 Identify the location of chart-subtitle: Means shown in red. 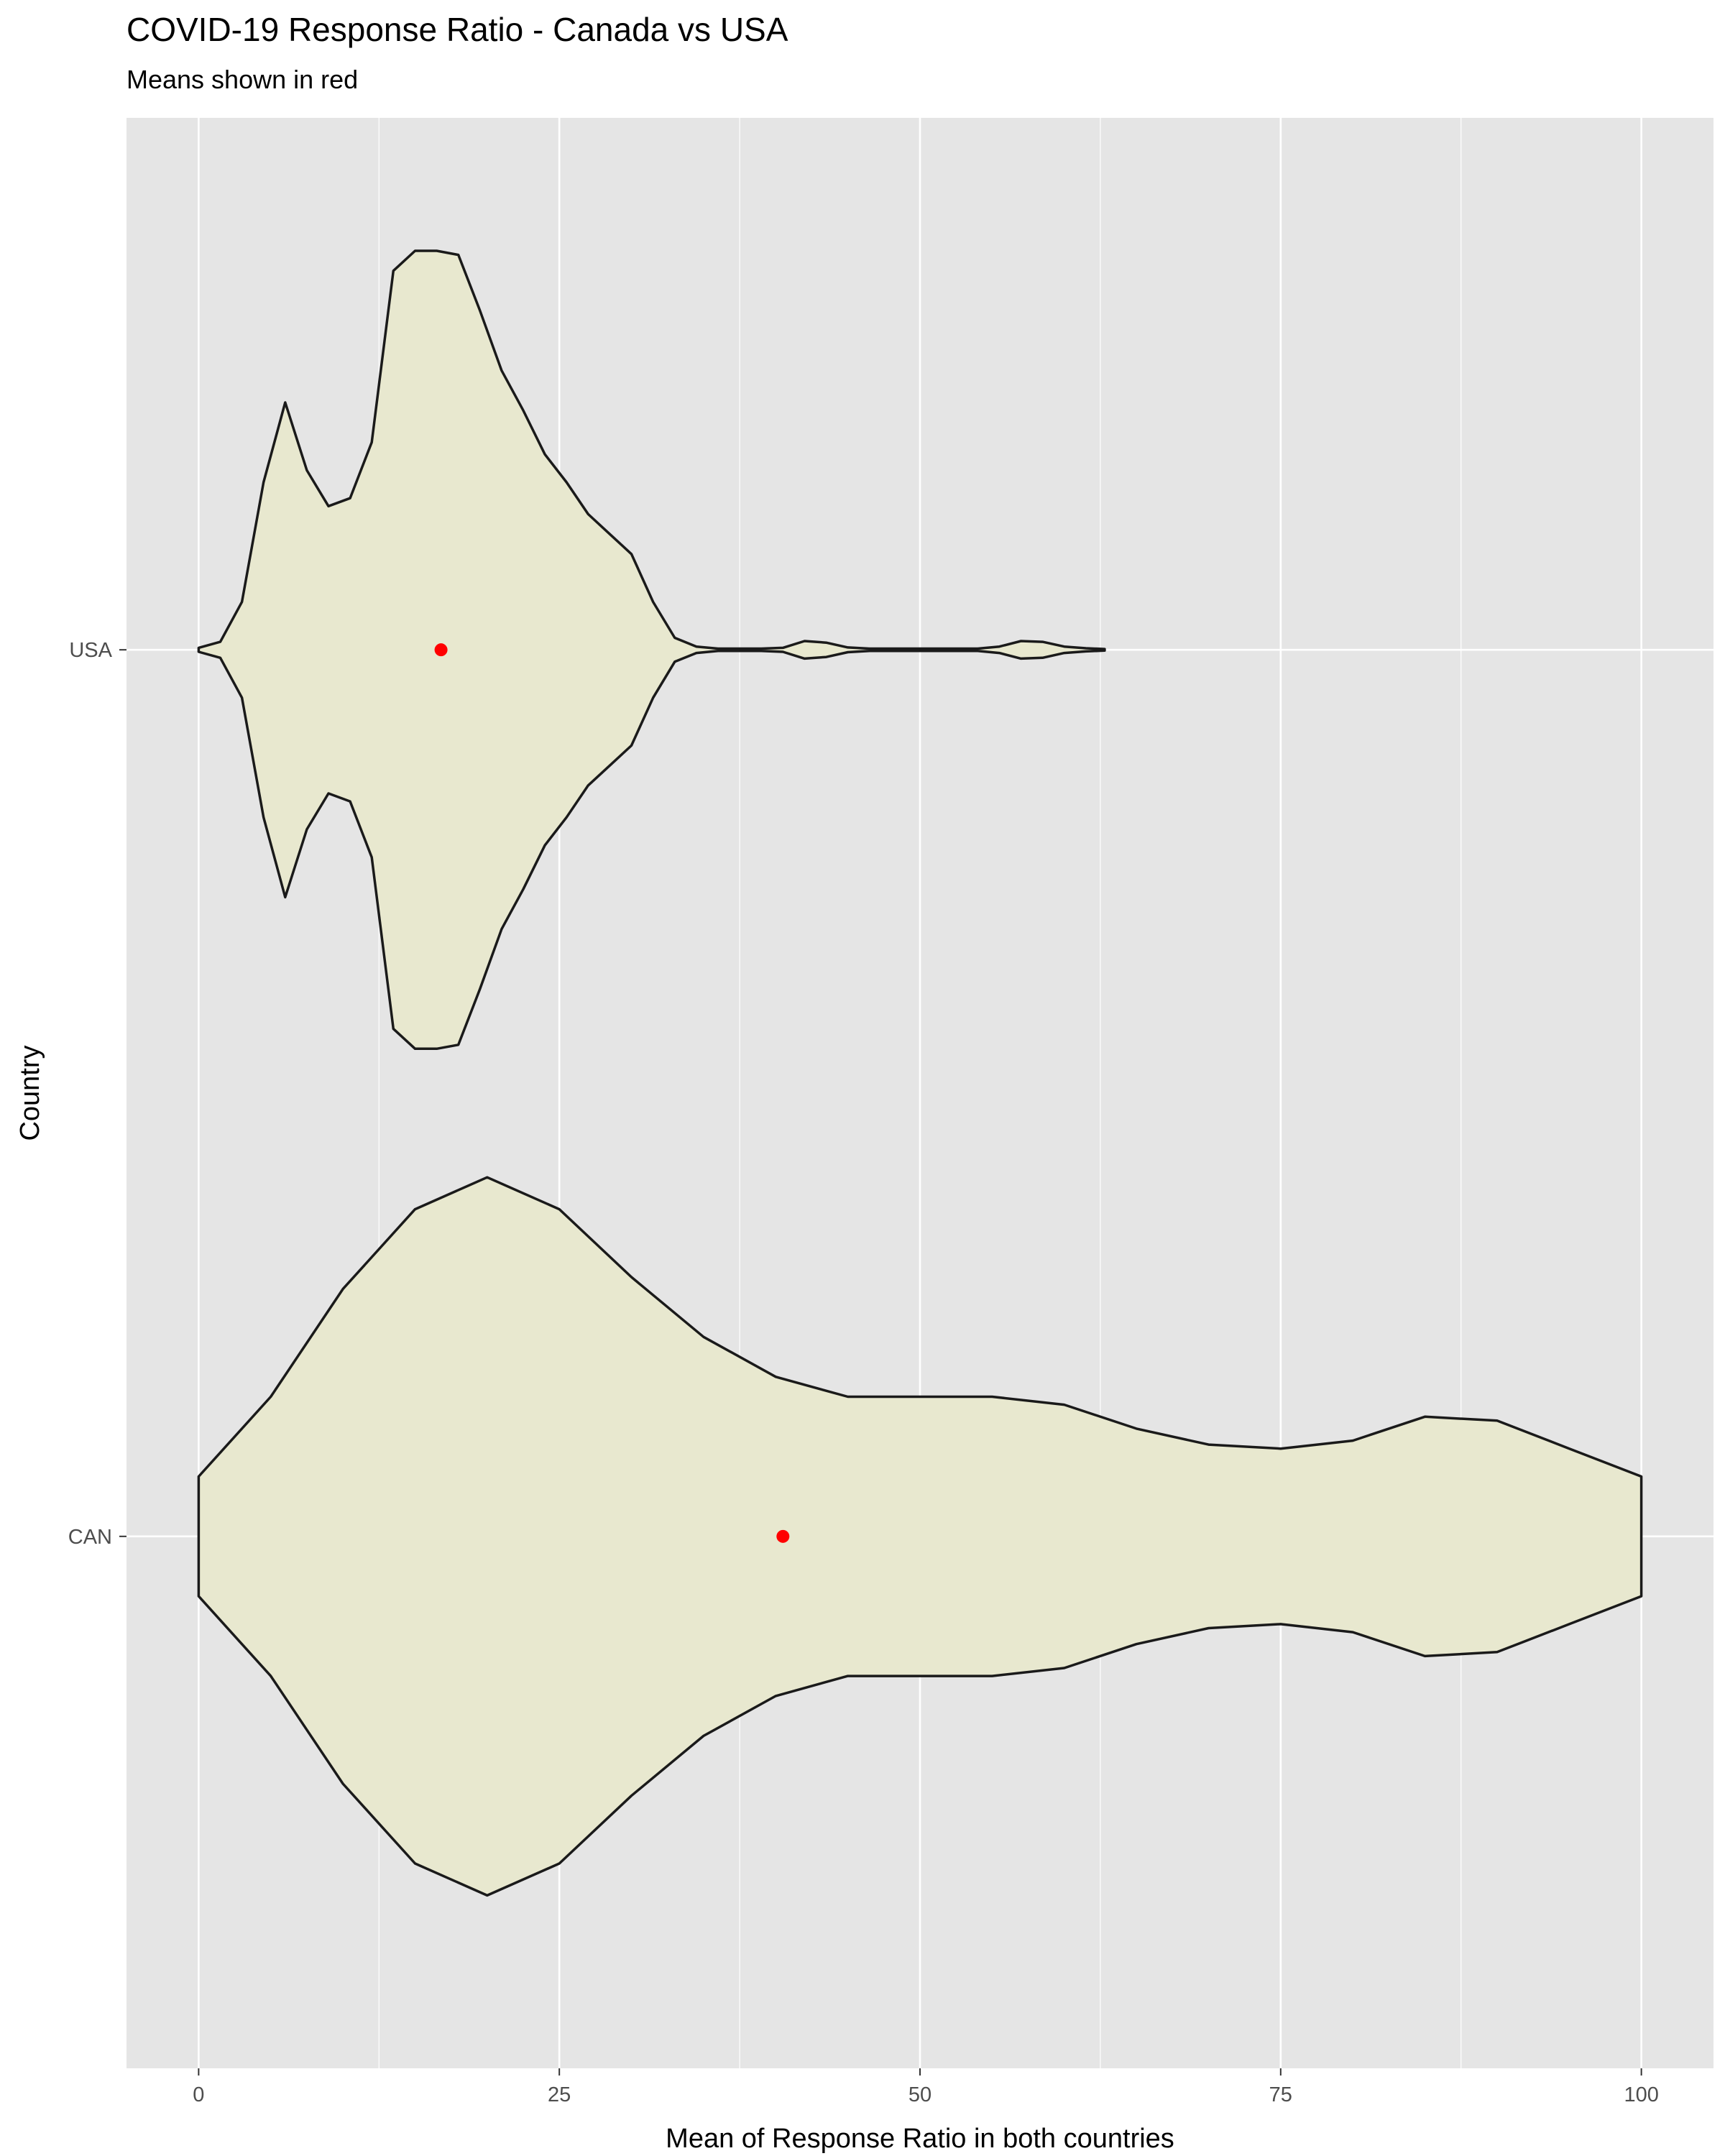
(242, 80).